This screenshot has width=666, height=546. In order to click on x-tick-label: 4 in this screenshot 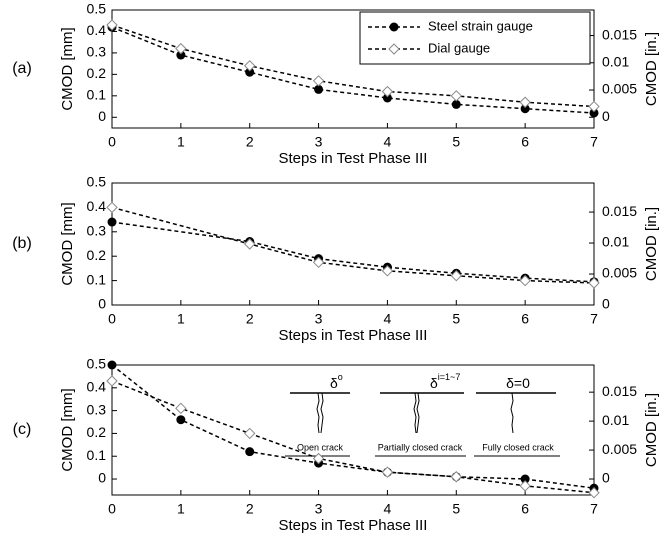, I will do `click(388, 319)`.